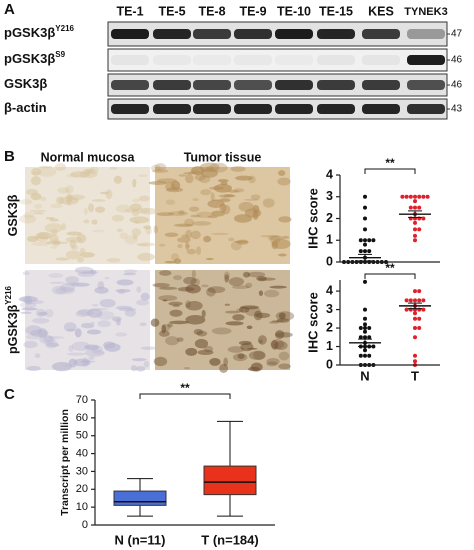 This screenshot has height=550, width=474. What do you see at coordinates (222, 320) in the screenshot?
I see `ihc-image` at bounding box center [222, 320].